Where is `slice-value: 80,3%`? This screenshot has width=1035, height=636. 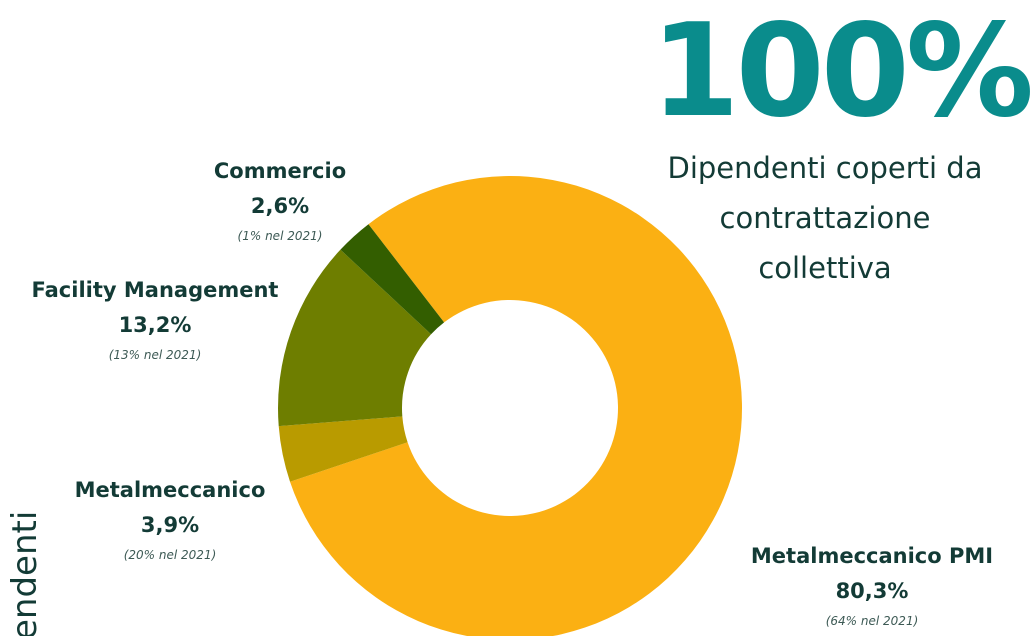 slice-value: 80,3% is located at coordinates (872, 591).